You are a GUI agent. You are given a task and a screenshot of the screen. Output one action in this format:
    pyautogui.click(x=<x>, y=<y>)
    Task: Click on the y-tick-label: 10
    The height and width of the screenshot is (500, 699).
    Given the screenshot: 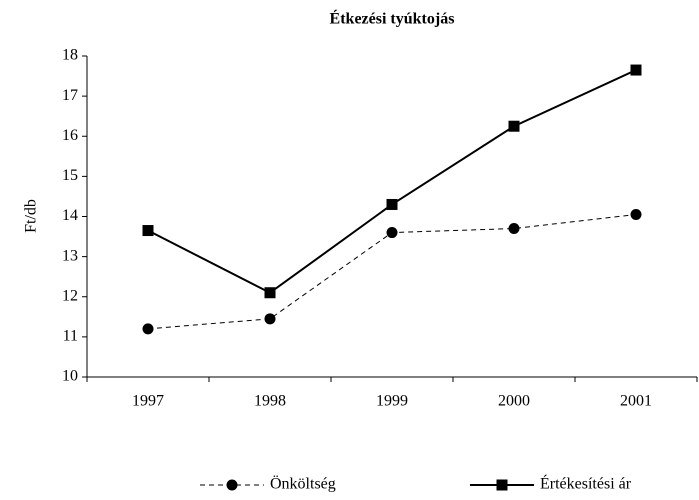 What is the action you would take?
    pyautogui.click(x=70, y=376)
    